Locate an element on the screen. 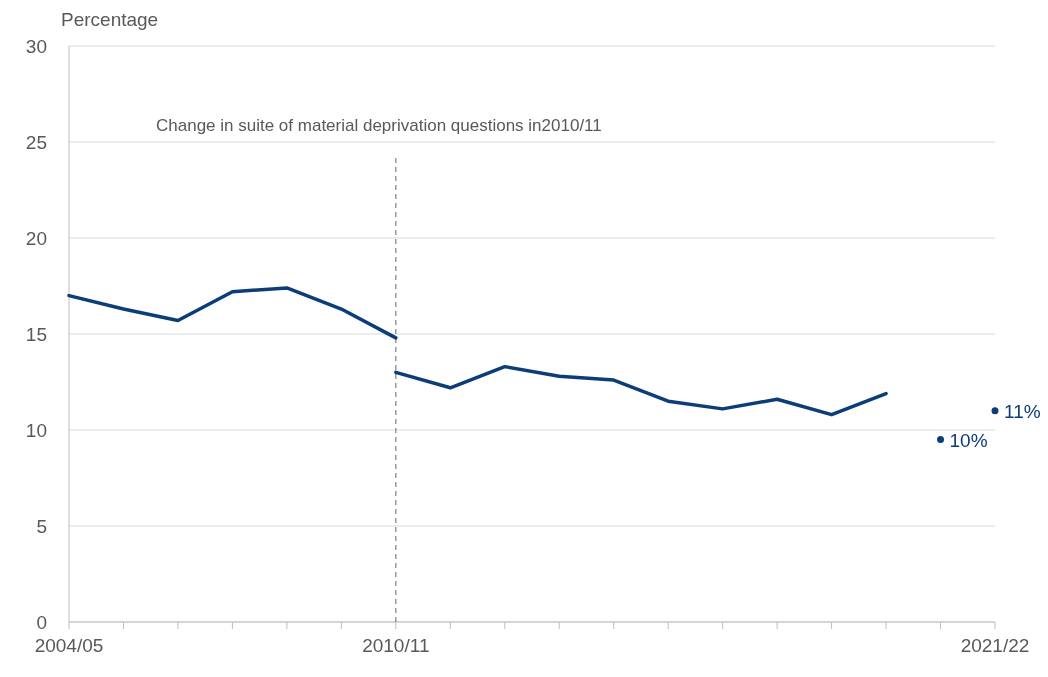 The height and width of the screenshot is (677, 1048). y-tick-label: 25 is located at coordinates (36, 142).